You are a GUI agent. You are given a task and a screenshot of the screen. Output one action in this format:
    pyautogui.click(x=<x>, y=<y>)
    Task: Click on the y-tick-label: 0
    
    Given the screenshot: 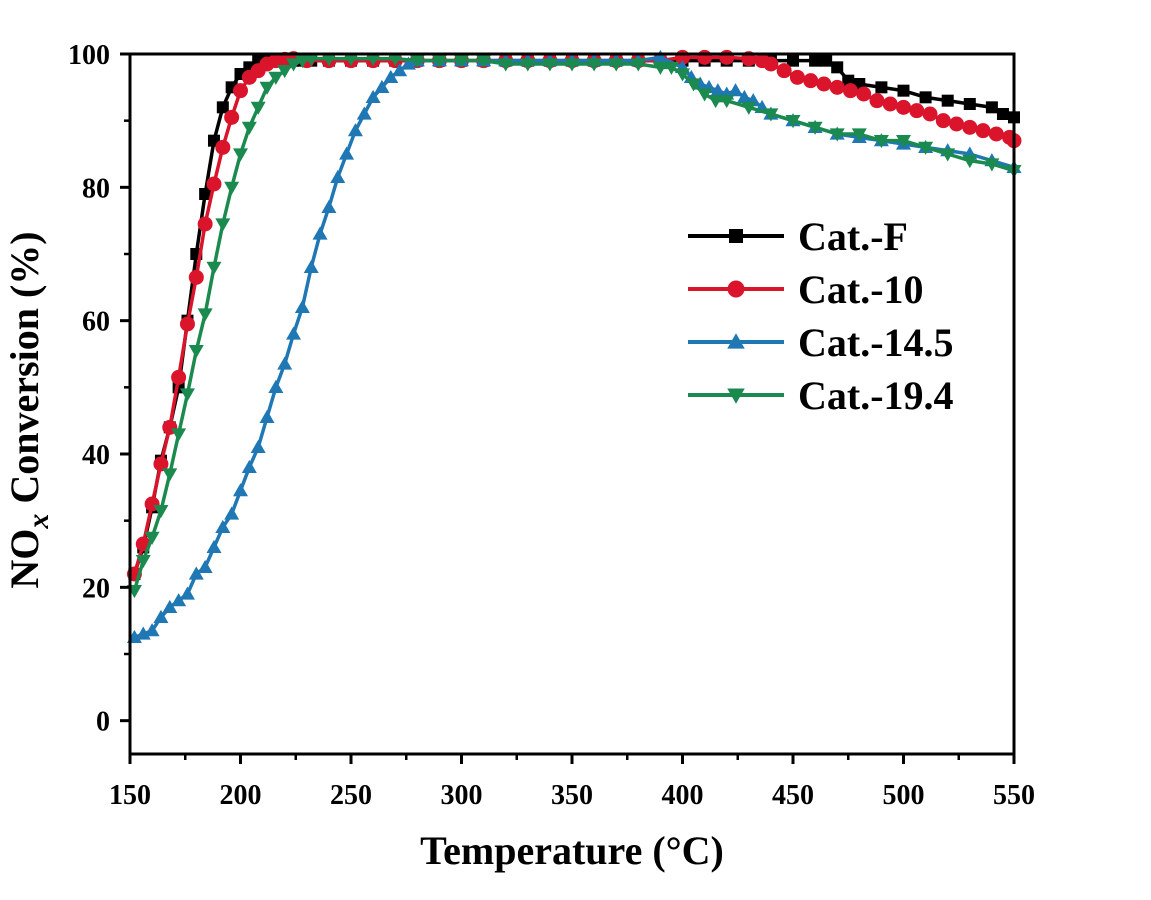 What is the action you would take?
    pyautogui.click(x=103, y=722)
    